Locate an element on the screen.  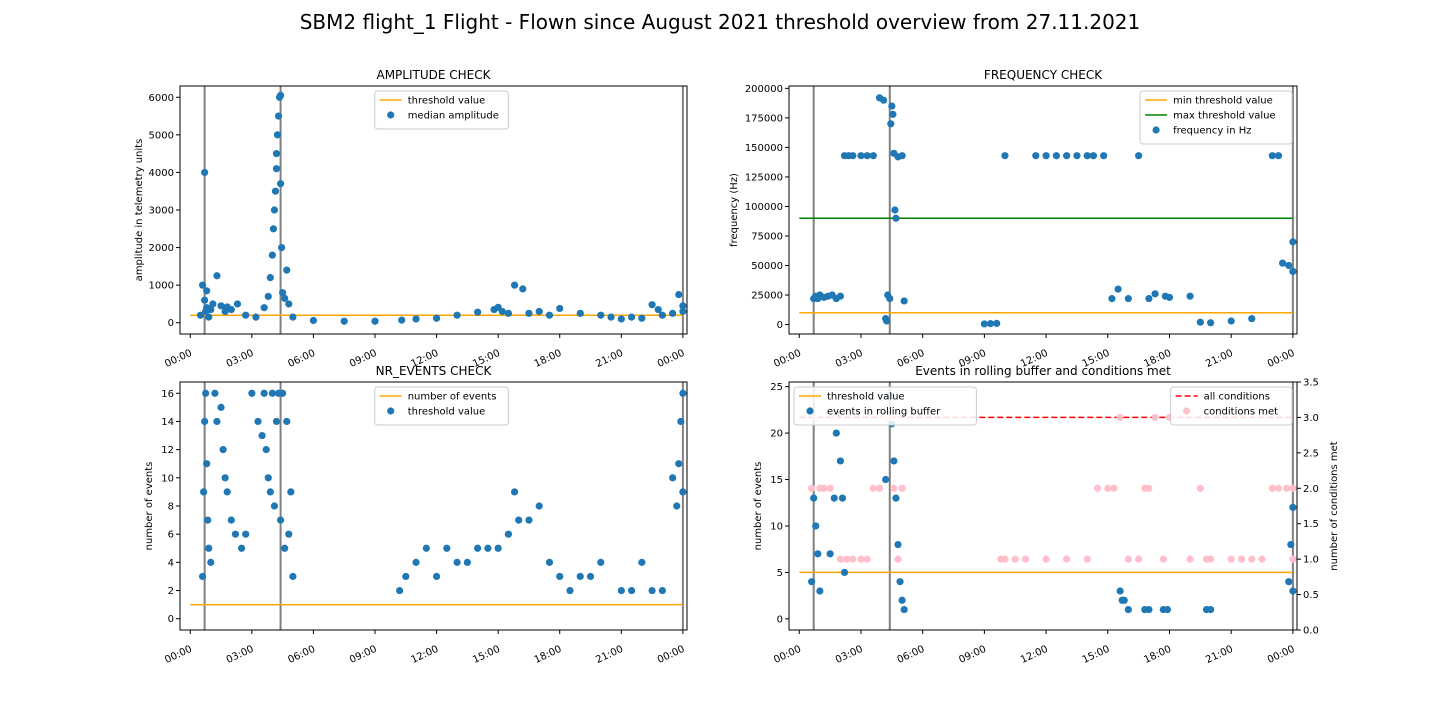
legend-label: frequency in Hz is located at coordinates (1212, 131).